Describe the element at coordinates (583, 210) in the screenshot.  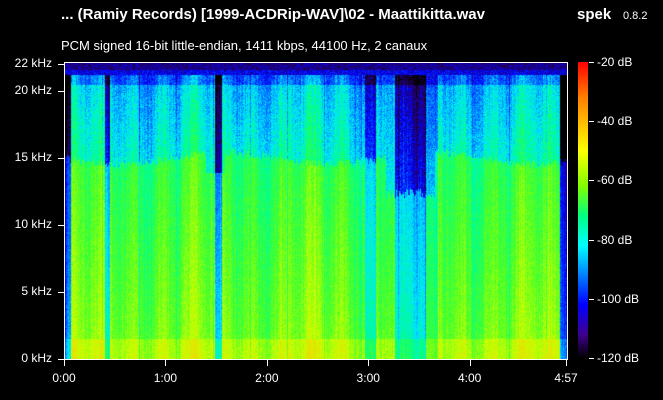
I see `colorbar` at that location.